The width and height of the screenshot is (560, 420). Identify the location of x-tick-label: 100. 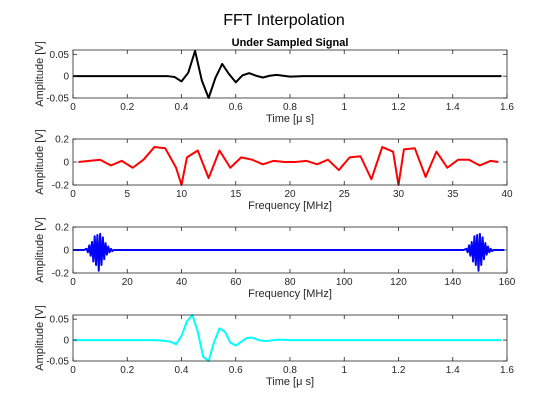
(344, 282).